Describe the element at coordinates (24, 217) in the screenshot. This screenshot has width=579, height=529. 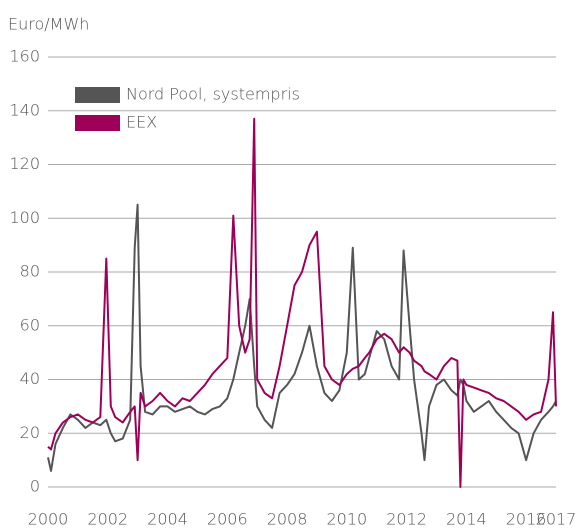
I see `y-tick-label: 100` at that location.